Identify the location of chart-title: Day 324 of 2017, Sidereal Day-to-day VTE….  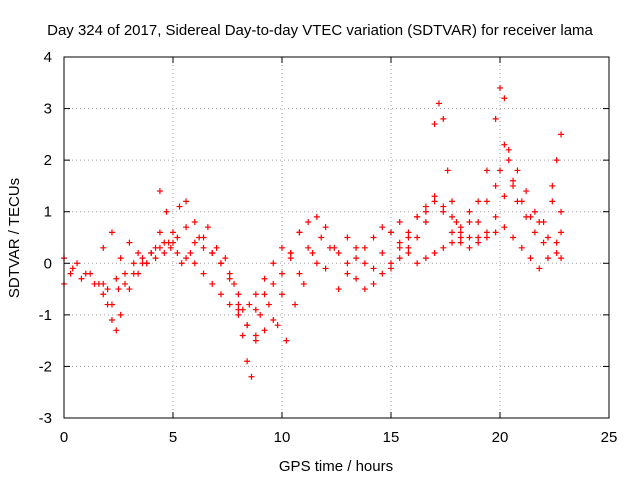
(320, 30).